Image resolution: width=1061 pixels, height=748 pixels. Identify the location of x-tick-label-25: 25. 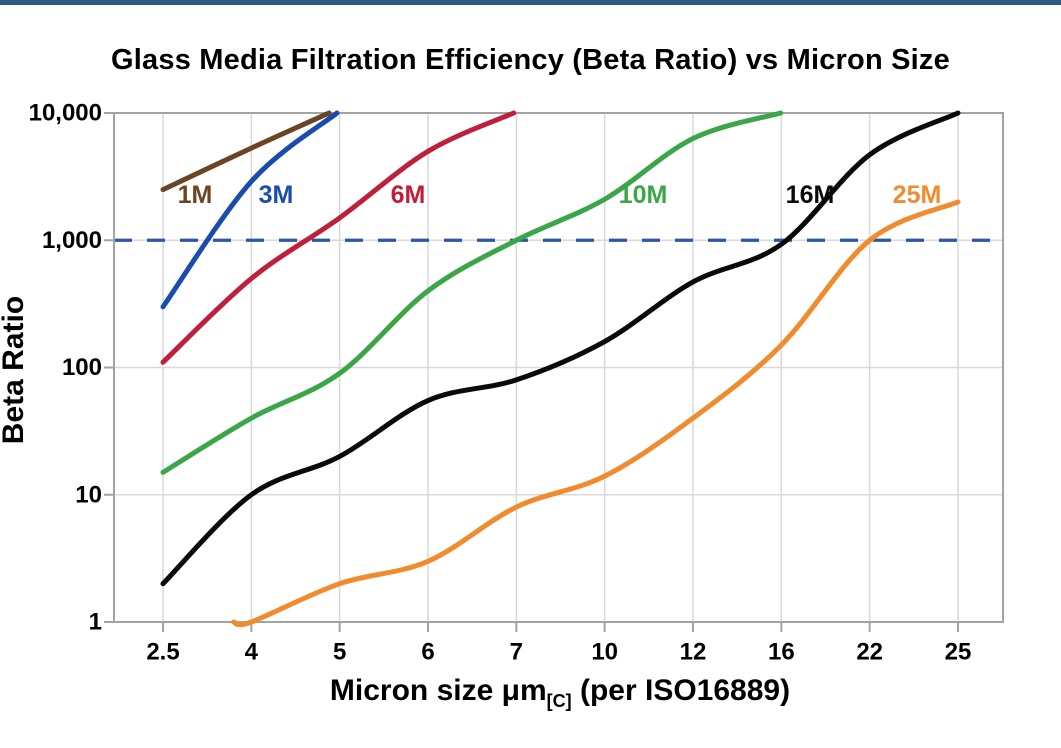
(958, 652).